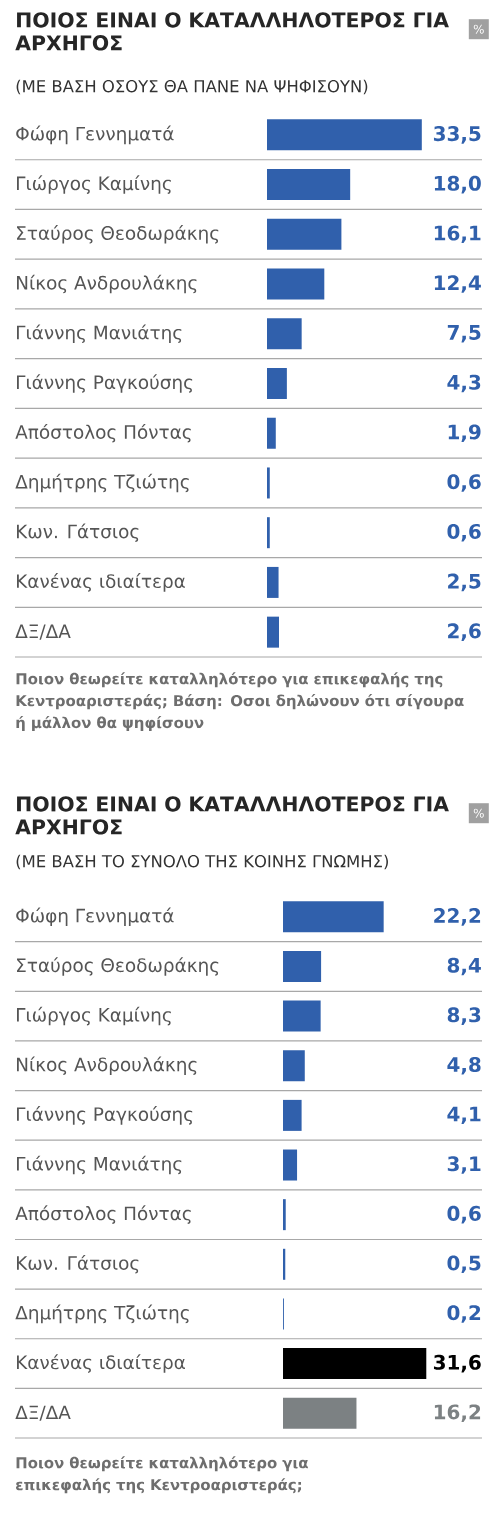 The image size is (500, 1515). I want to click on chart-subtitle: (ΜΕ ΒΑΣΗ ΟΣΟΥΣ ΘΑ ΠΑΝΕ ΝΑ ΨΗΦΙΣΟΥΝ), so click(192, 87).